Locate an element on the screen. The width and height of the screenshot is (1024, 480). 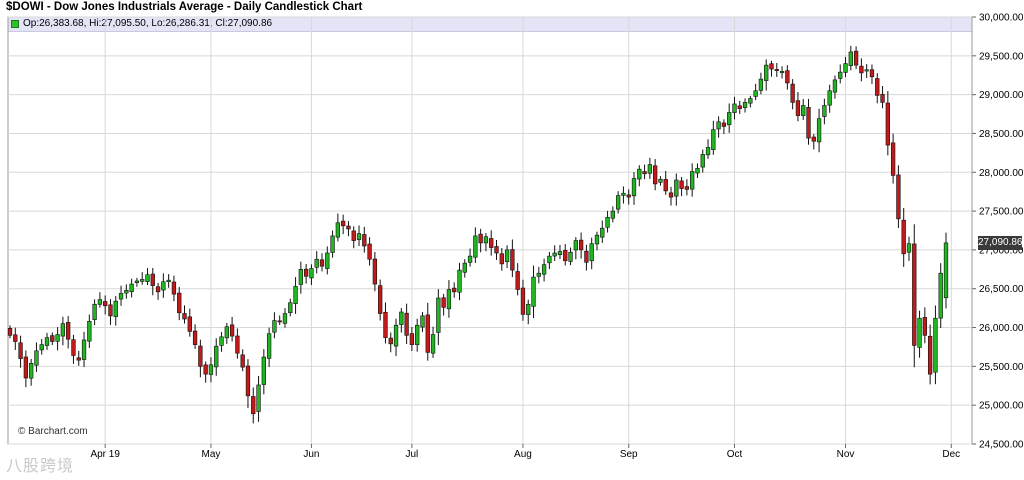
y-tick-label: 29,500.00 is located at coordinates (1001, 56).